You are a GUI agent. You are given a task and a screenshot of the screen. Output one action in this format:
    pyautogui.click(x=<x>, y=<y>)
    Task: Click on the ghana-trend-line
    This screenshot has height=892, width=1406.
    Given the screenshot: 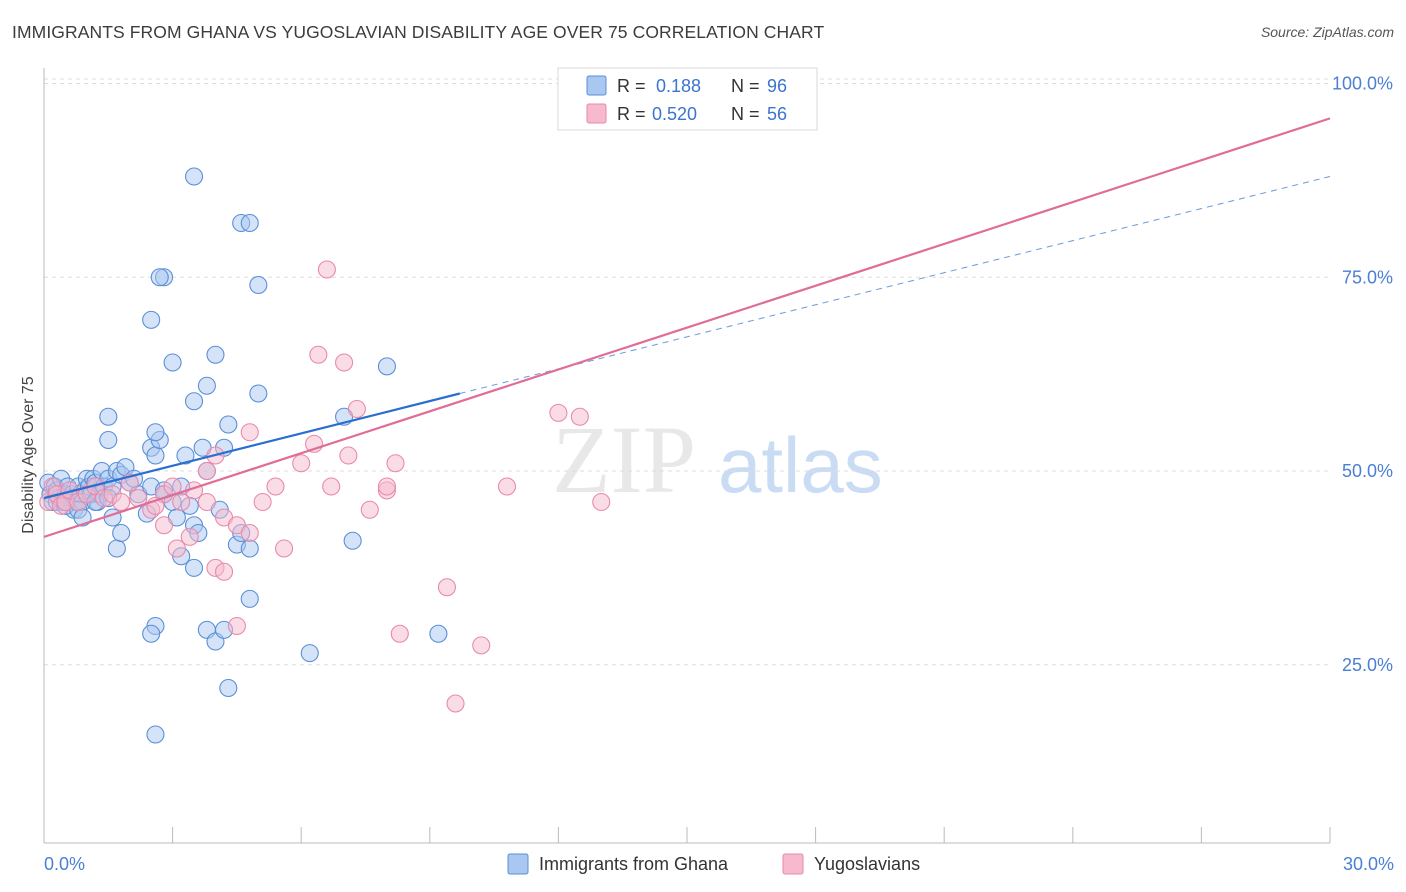 What is the action you would take?
    pyautogui.click(x=252, y=446)
    